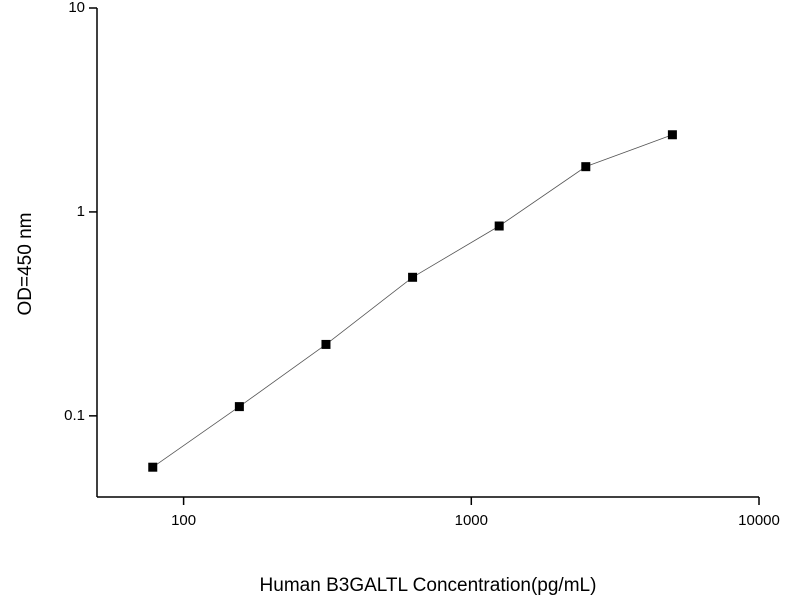 This screenshot has width=800, height=600. Describe the element at coordinates (183, 520) in the screenshot. I see `x-tick-label: 100` at that location.